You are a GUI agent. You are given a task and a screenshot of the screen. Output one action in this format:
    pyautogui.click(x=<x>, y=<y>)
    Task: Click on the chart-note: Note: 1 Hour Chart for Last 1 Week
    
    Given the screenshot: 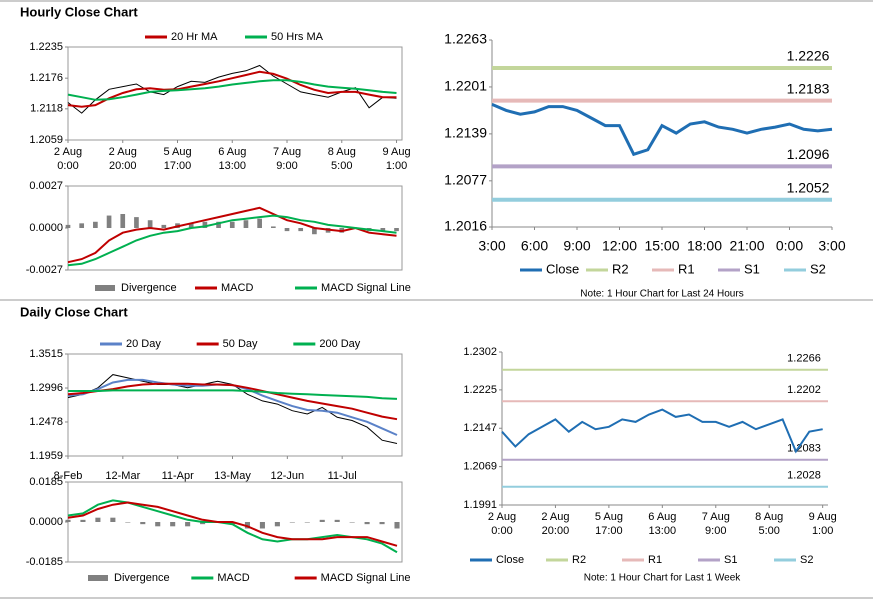 What is the action you would take?
    pyautogui.click(x=663, y=578)
    